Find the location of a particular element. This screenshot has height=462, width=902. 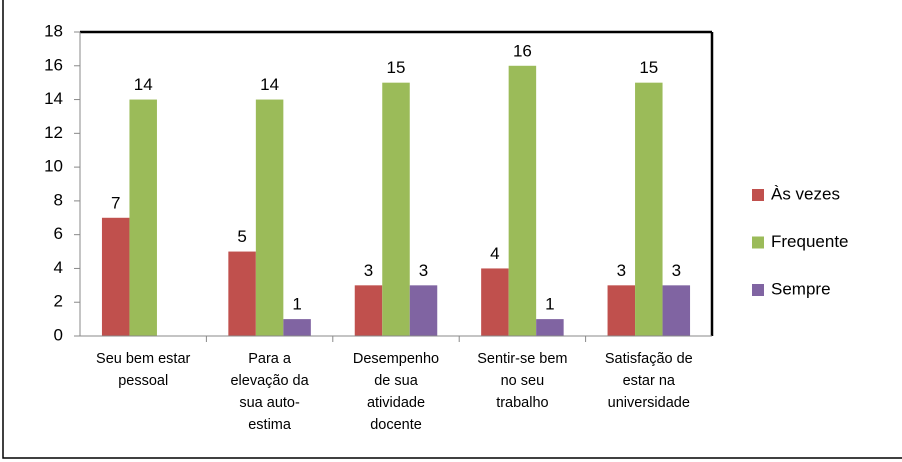

data-label: 4 is located at coordinates (494, 253).